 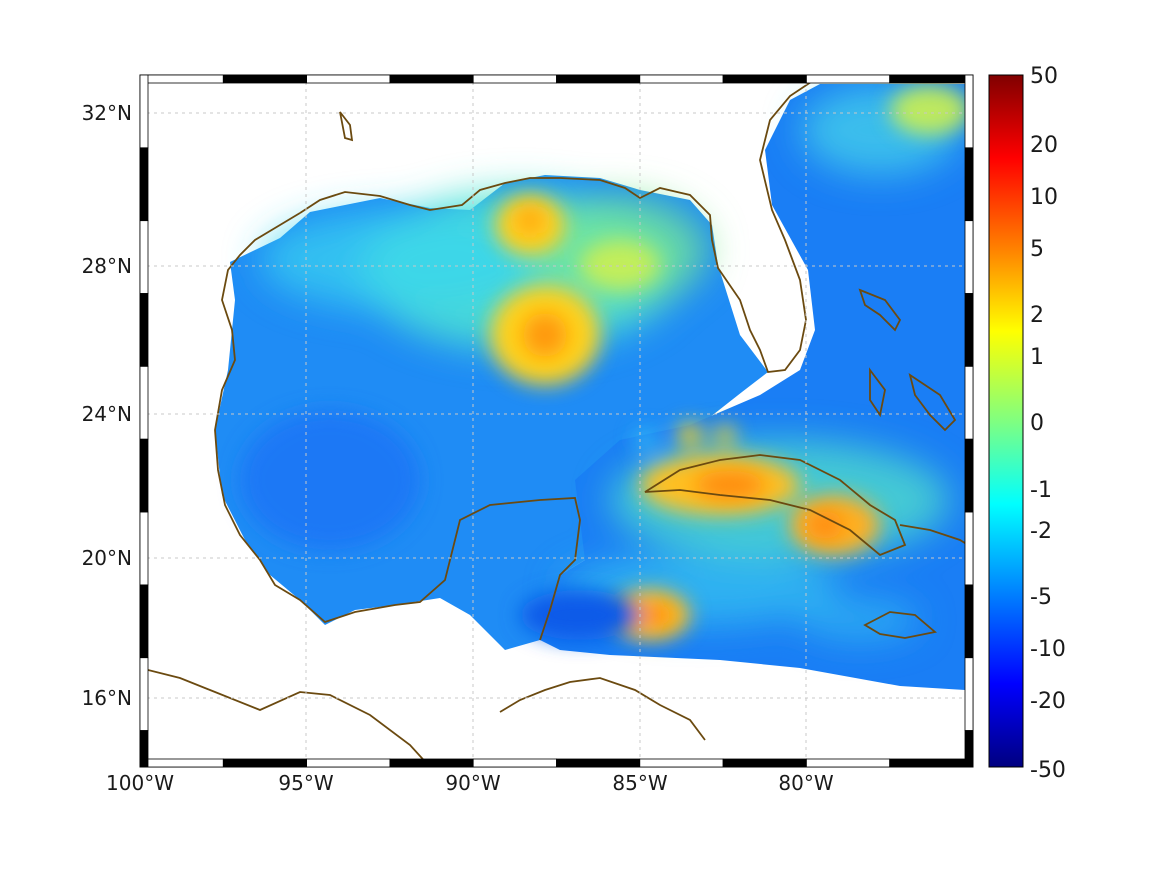 What do you see at coordinates (1044, 145) in the screenshot?
I see `colorbar-label: 20` at bounding box center [1044, 145].